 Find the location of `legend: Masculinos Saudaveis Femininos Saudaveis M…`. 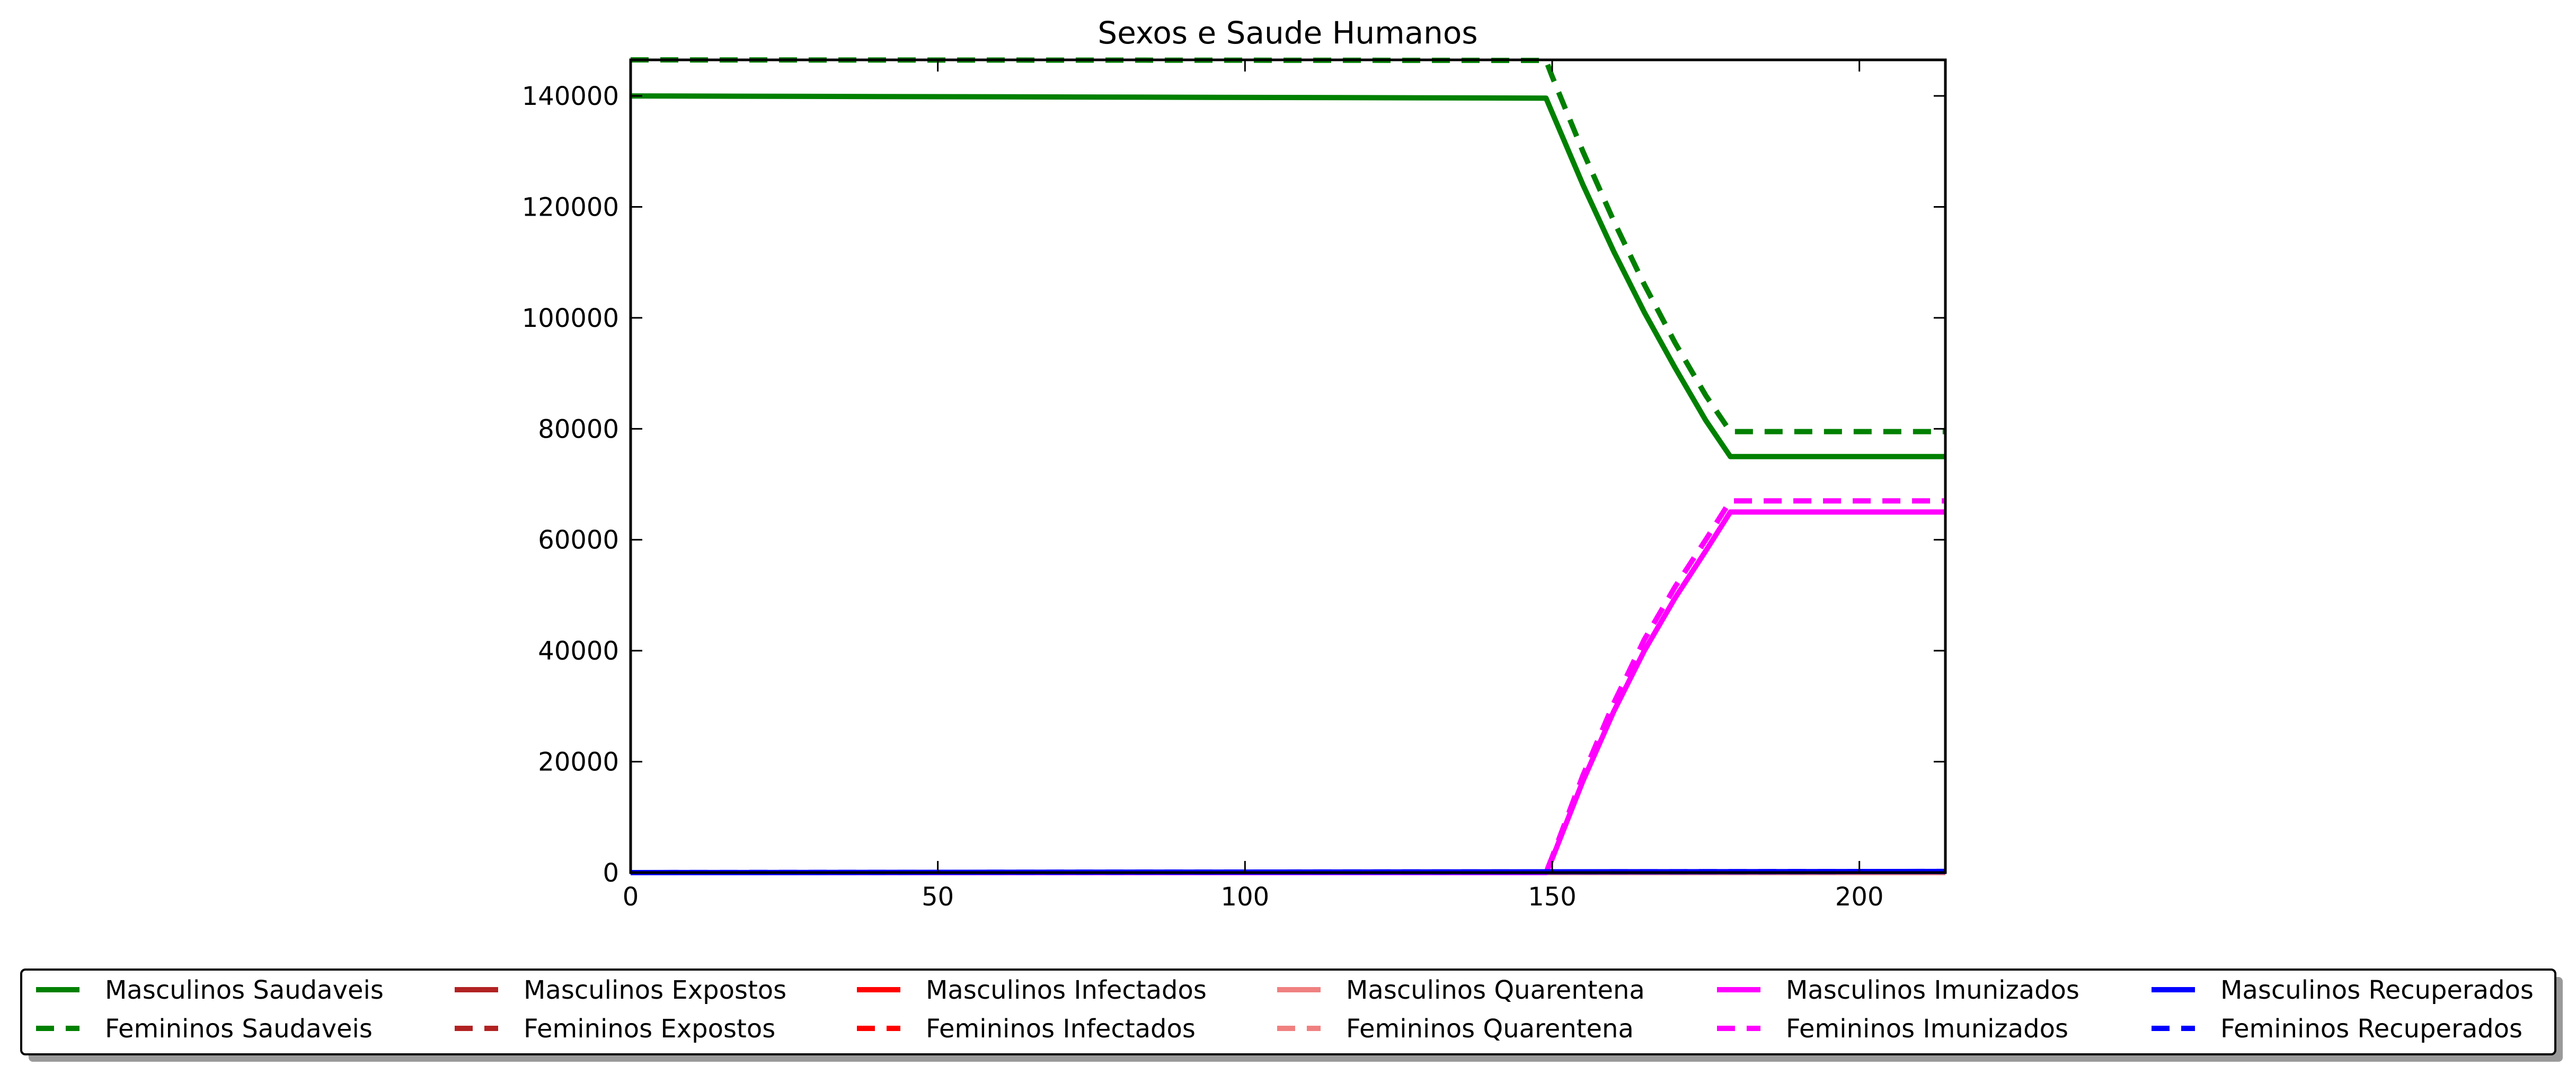

legend: Masculinos Saudaveis Femininos Saudaveis M… is located at coordinates (1291, 1015).